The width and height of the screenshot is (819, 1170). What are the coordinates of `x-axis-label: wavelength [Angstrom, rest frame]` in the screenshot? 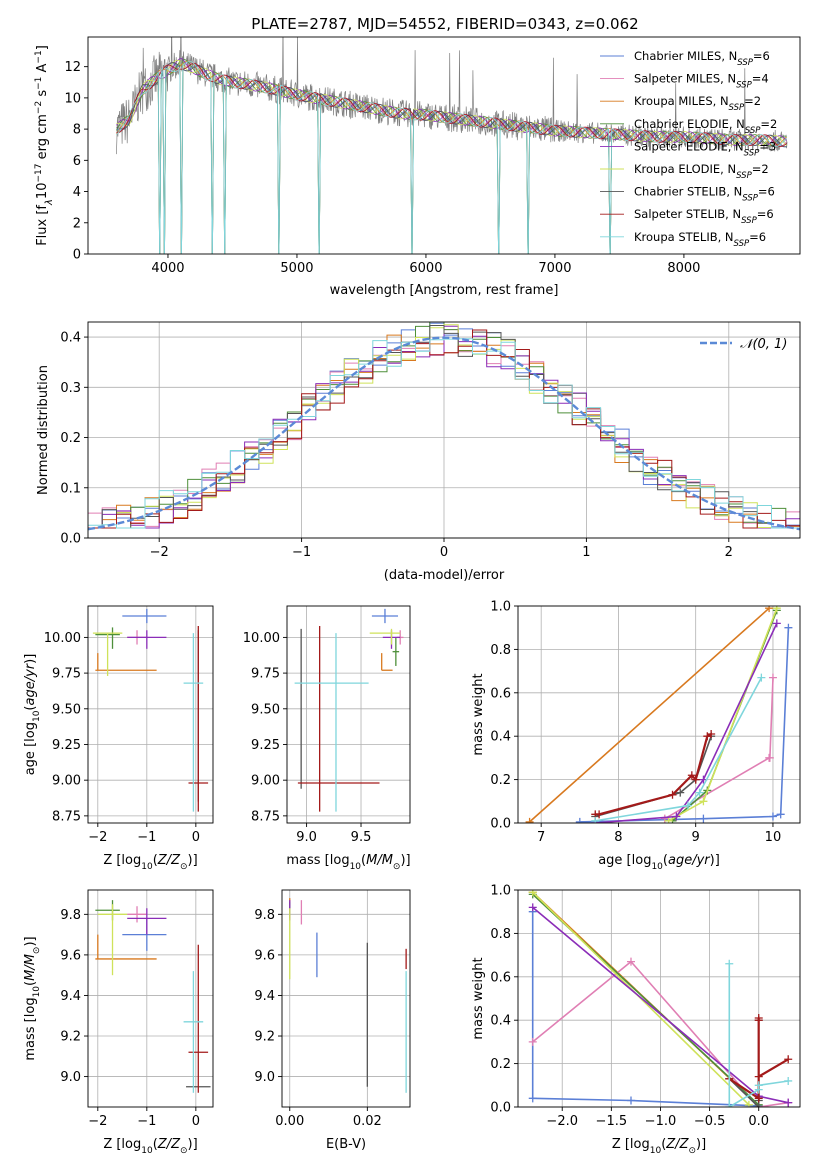 It's located at (444, 290).